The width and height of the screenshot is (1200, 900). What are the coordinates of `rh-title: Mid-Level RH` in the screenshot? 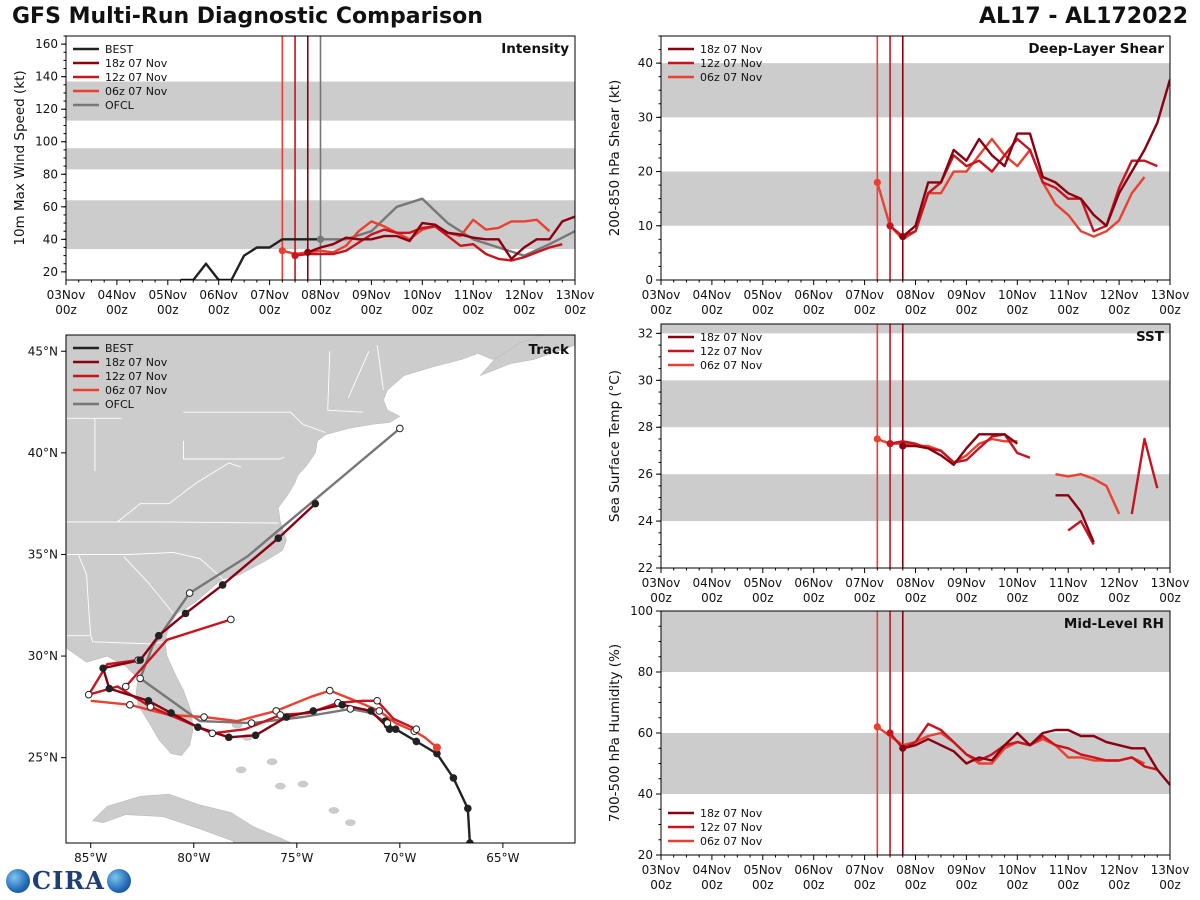 It's located at (1114, 624).